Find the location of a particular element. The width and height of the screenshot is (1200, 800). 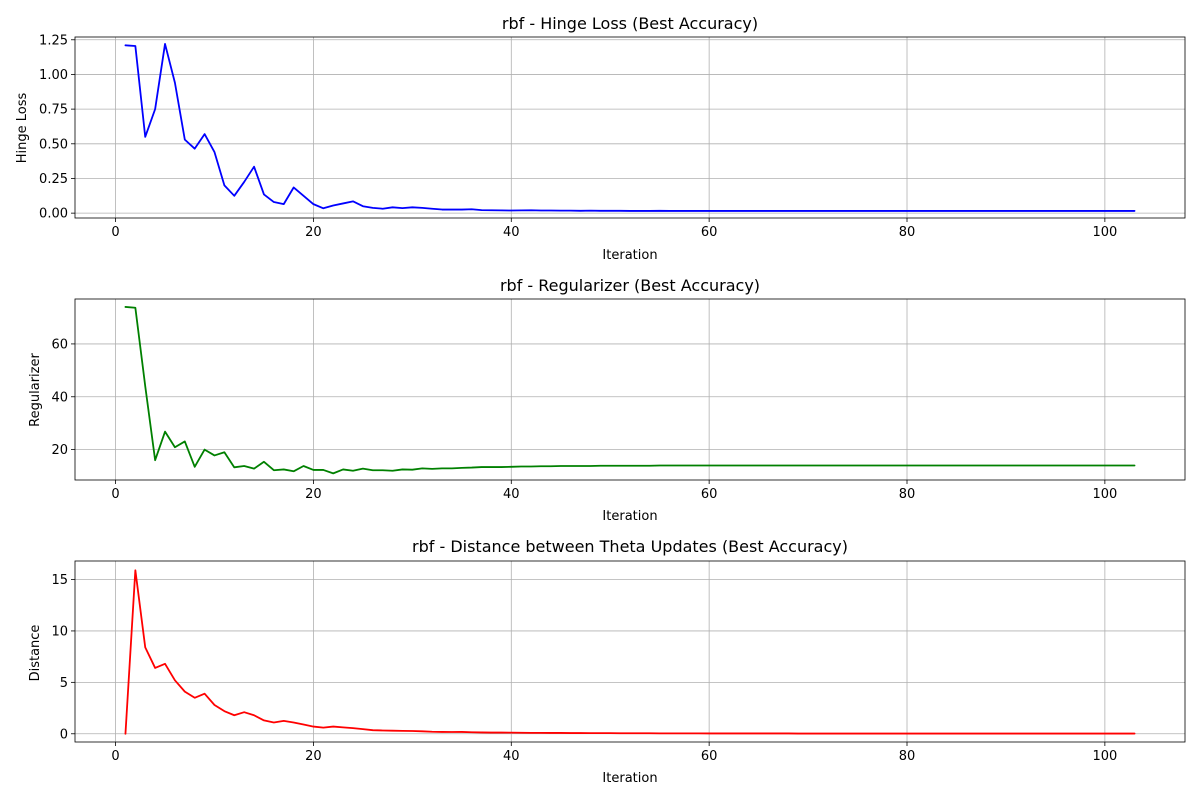

y-tick-label: 60 is located at coordinates (59, 344).